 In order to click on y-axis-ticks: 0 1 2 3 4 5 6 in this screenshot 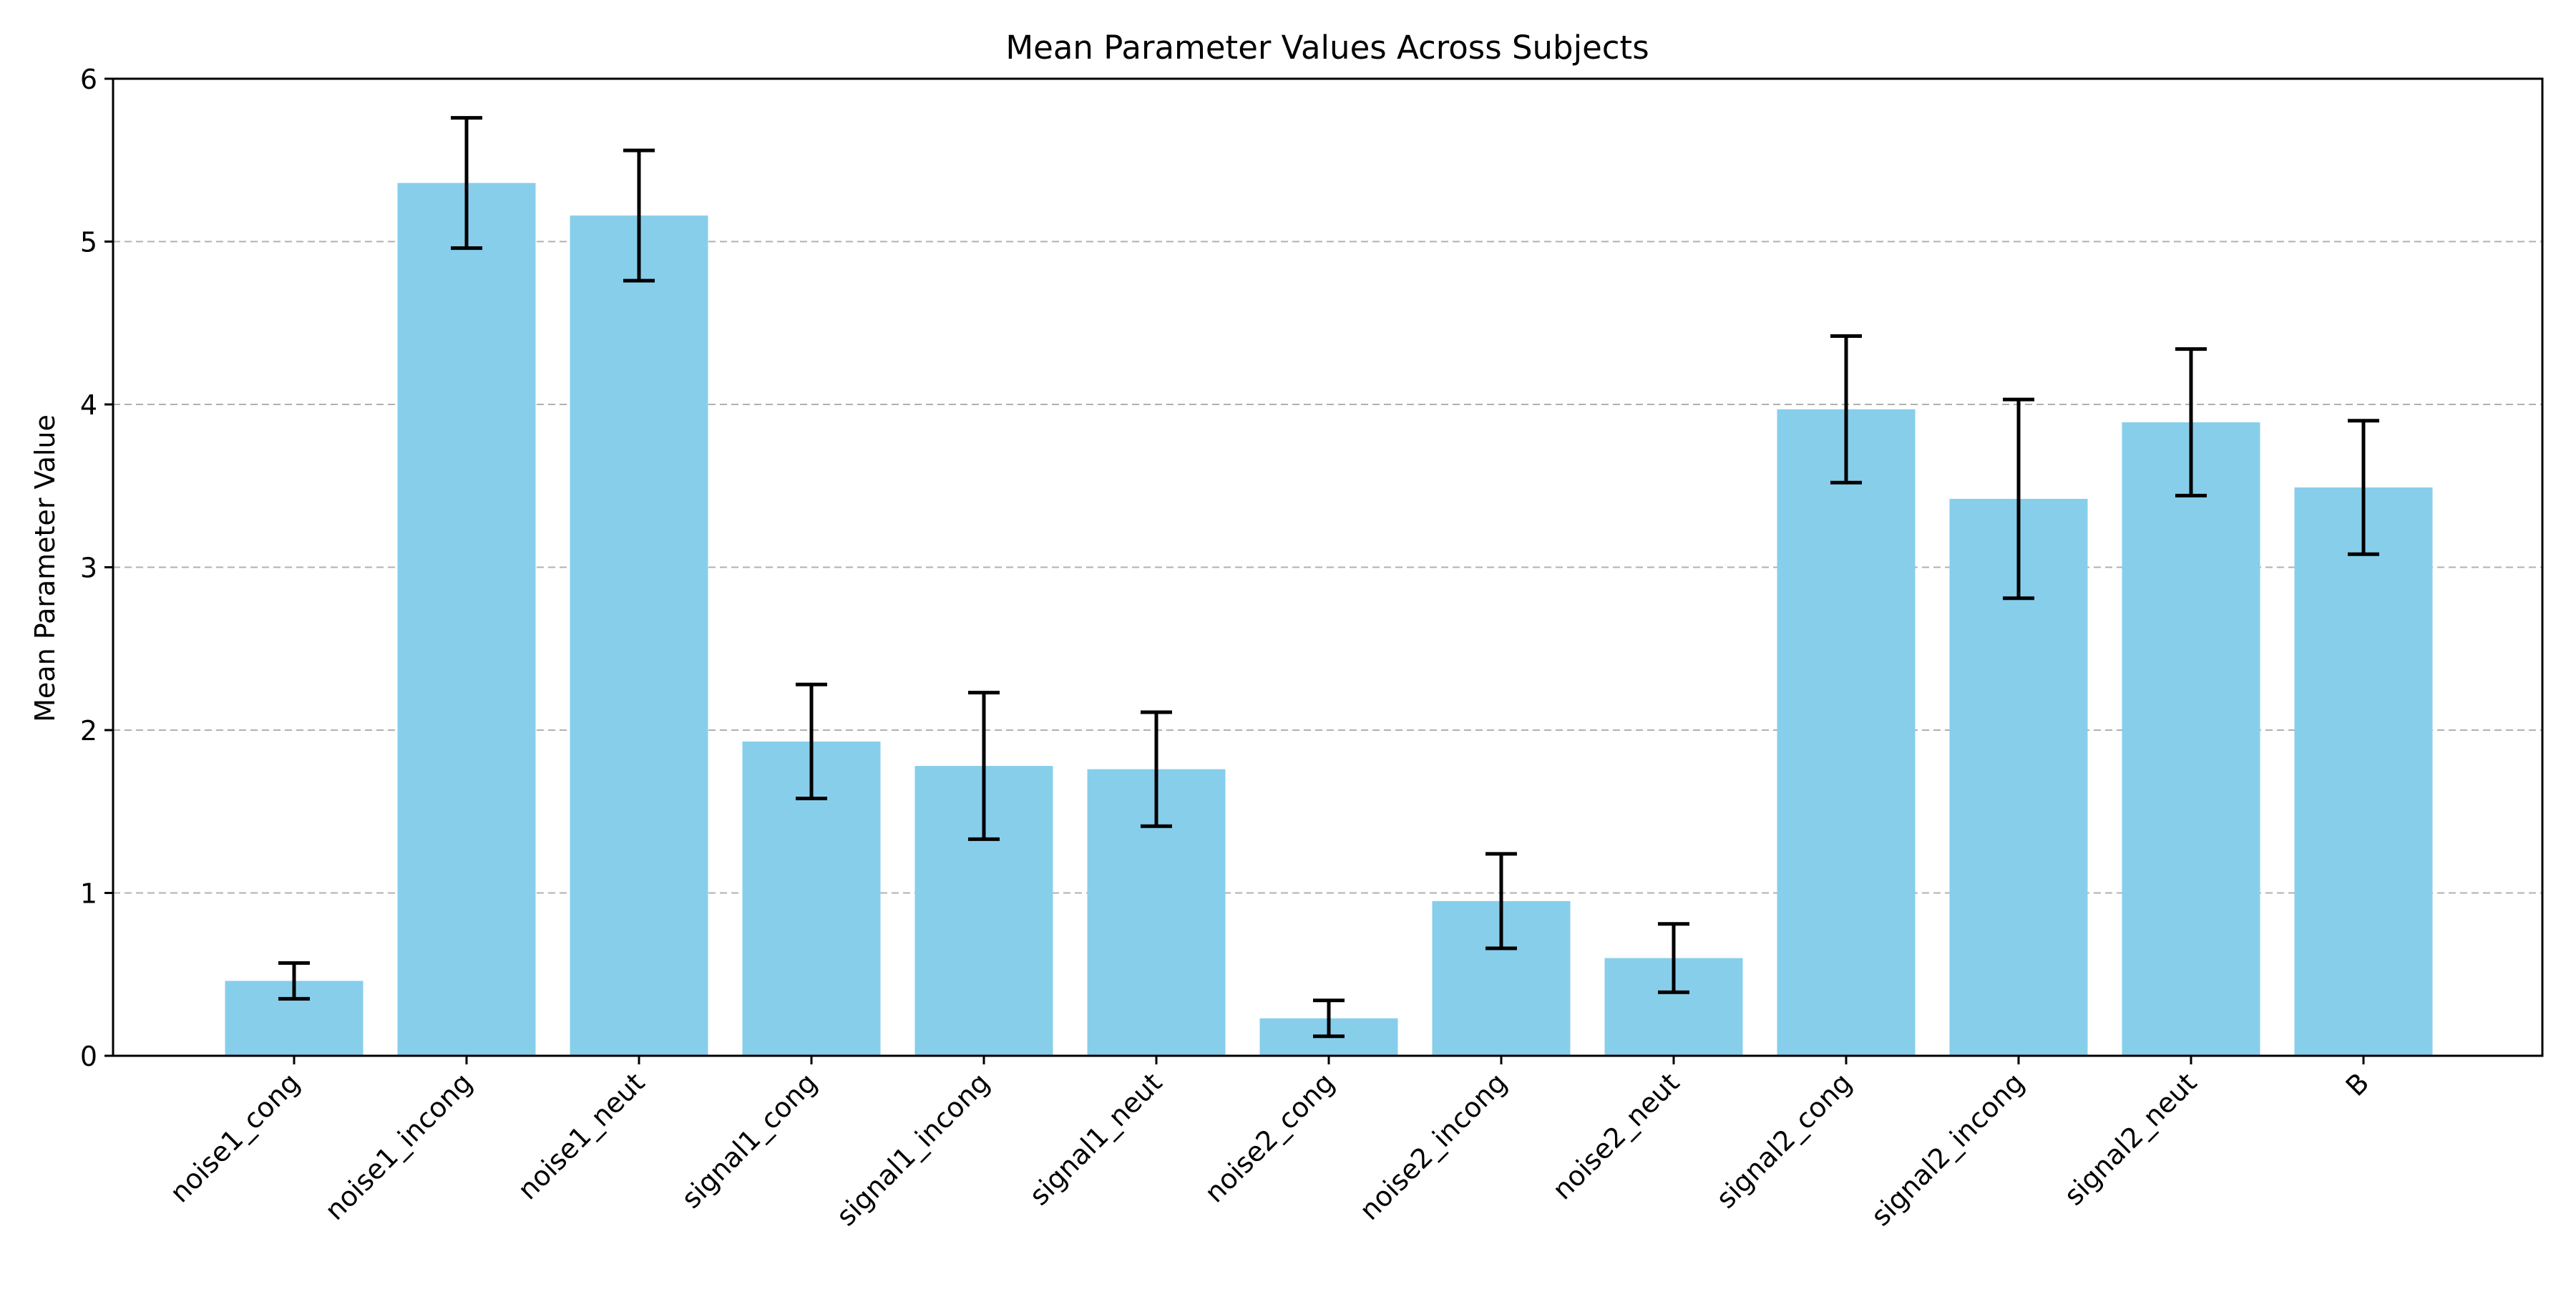, I will do `click(96, 568)`.